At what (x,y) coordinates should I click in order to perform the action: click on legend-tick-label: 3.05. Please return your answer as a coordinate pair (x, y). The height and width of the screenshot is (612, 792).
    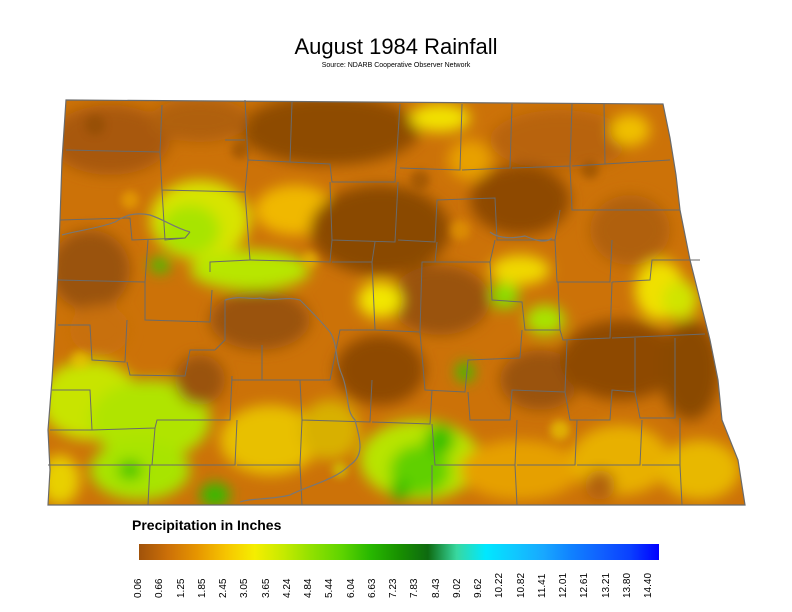
    Looking at the image, I should click on (245, 588).